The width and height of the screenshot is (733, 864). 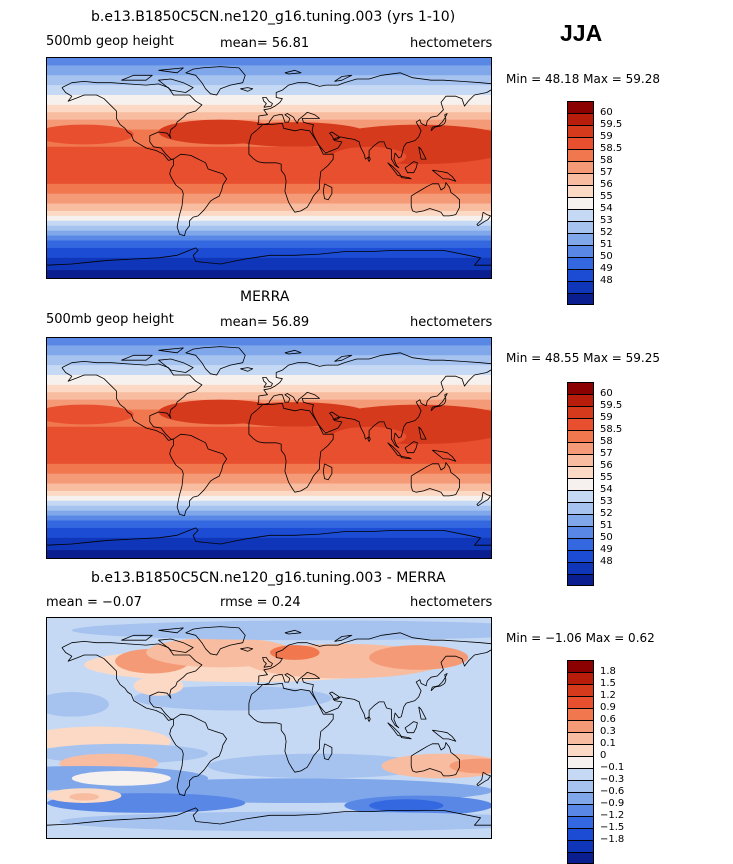 What do you see at coordinates (265, 297) in the screenshot?
I see `panel-2-title: MERRA` at bounding box center [265, 297].